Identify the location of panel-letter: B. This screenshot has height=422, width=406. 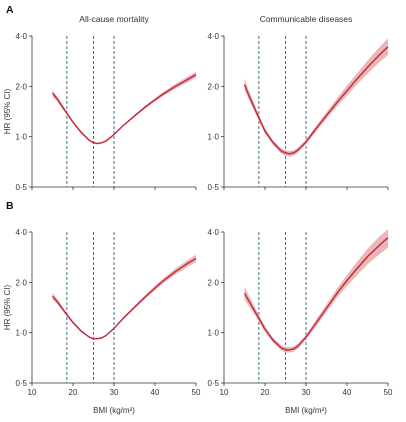
(10, 206).